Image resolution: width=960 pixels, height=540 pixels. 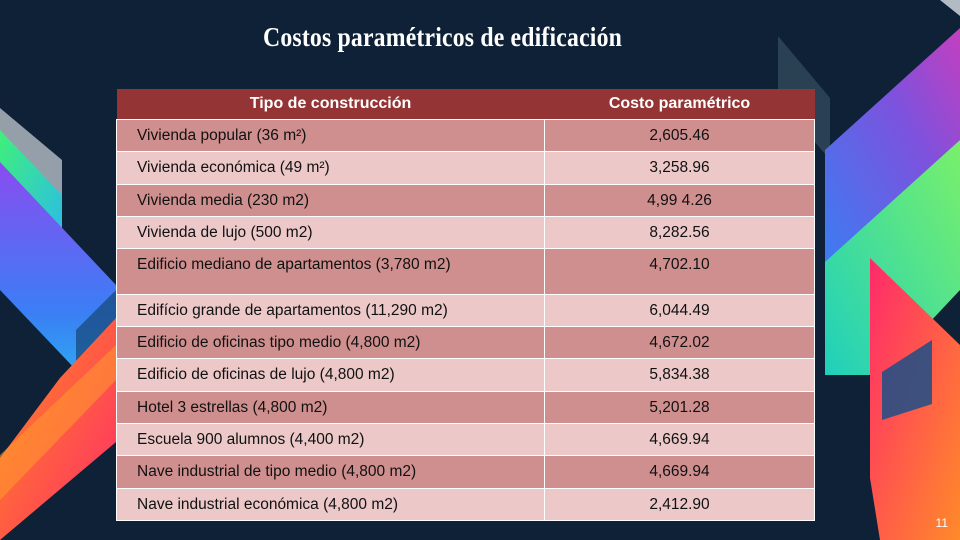 I want to click on cell-tipo: Edificio de oficinas de lujo (4,800 m2), so click(x=330, y=375).